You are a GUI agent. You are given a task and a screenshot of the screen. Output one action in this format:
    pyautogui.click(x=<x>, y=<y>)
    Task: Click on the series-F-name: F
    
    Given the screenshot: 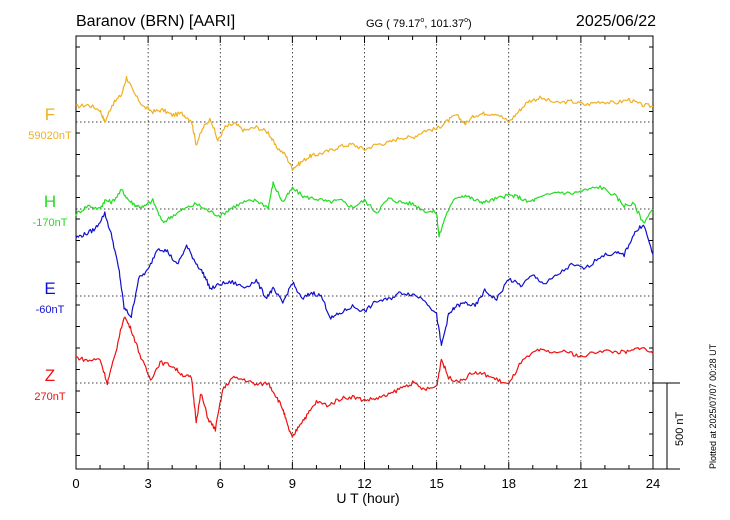 What is the action you would take?
    pyautogui.click(x=50, y=114)
    